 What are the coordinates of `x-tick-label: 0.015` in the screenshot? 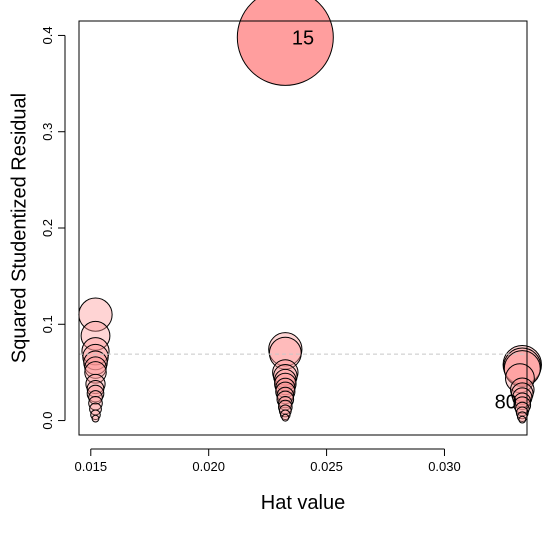 It's located at (91, 466).